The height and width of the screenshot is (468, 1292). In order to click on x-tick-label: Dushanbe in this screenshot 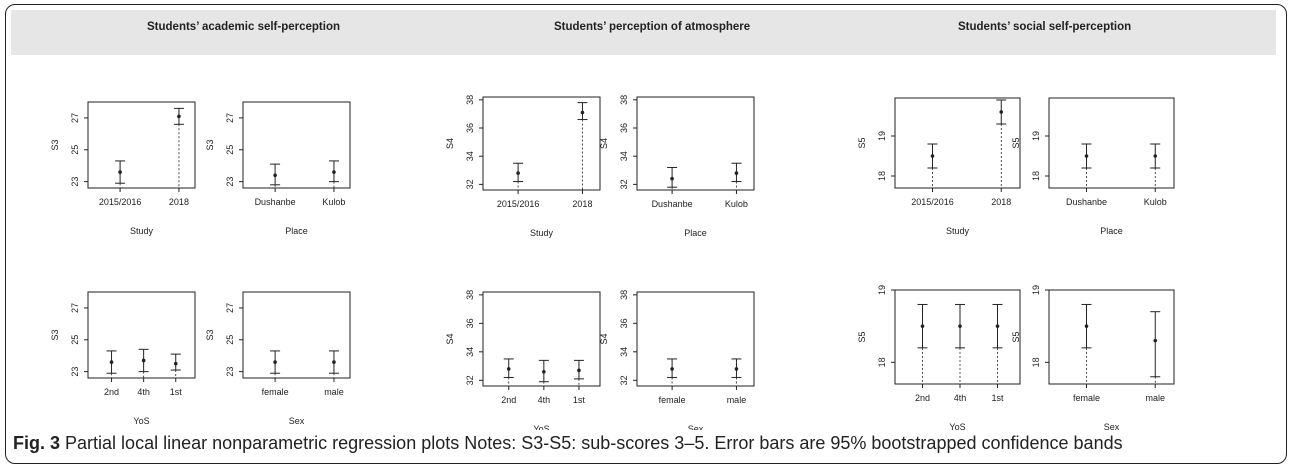, I will do `click(672, 204)`.